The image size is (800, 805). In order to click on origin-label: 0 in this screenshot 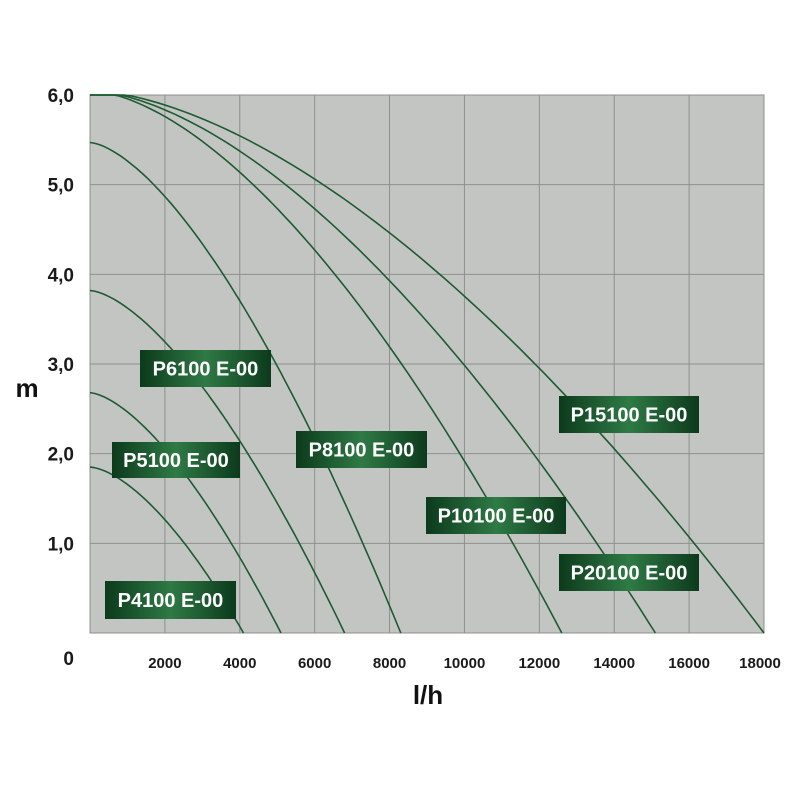, I will do `click(68, 659)`.